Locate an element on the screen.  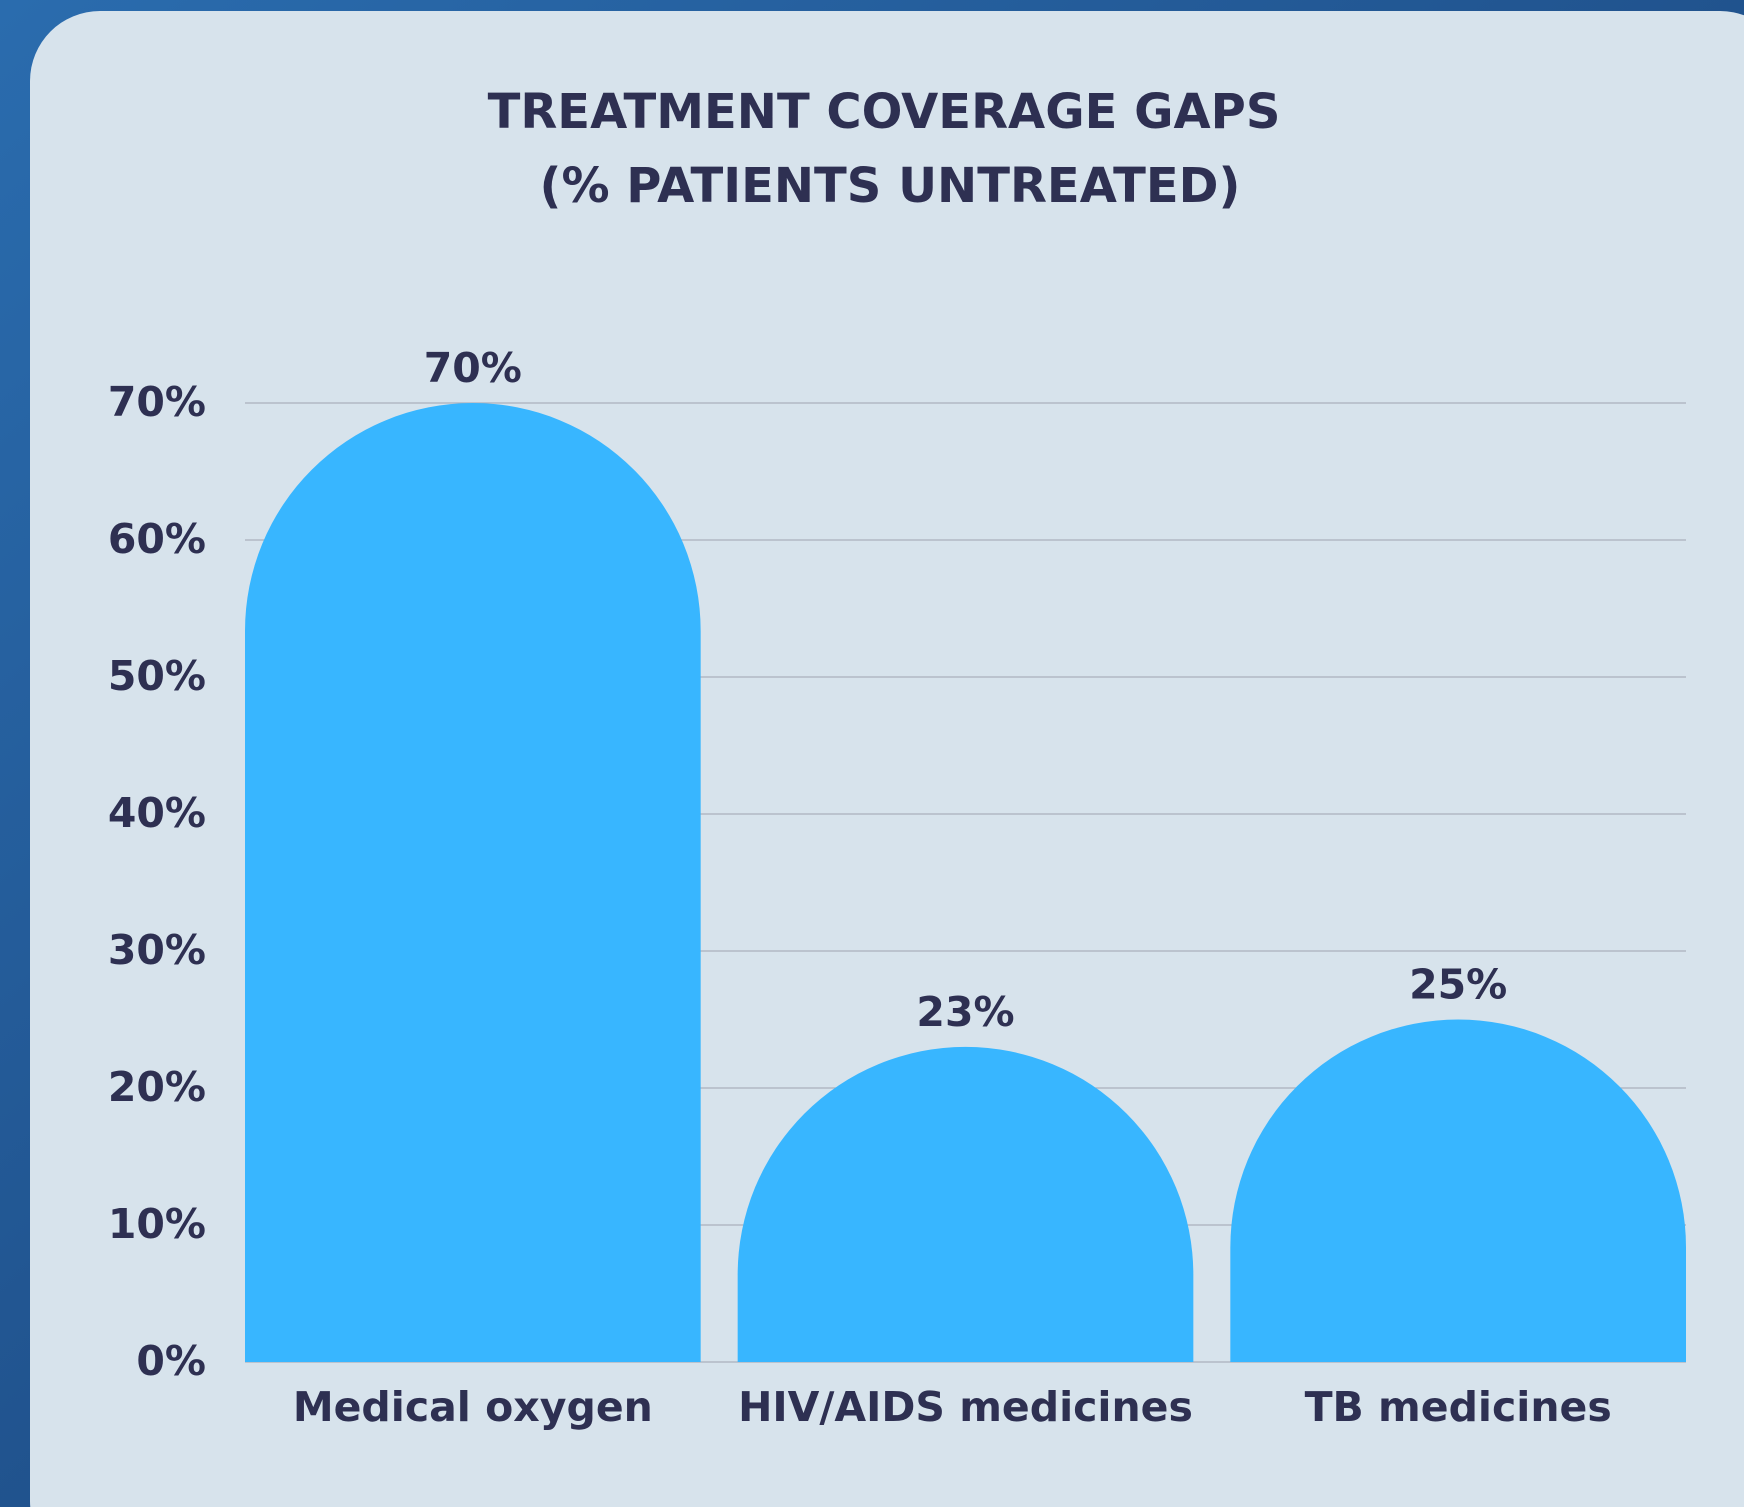
x-tick-label: Medical oxygen is located at coordinates (473, 1407).